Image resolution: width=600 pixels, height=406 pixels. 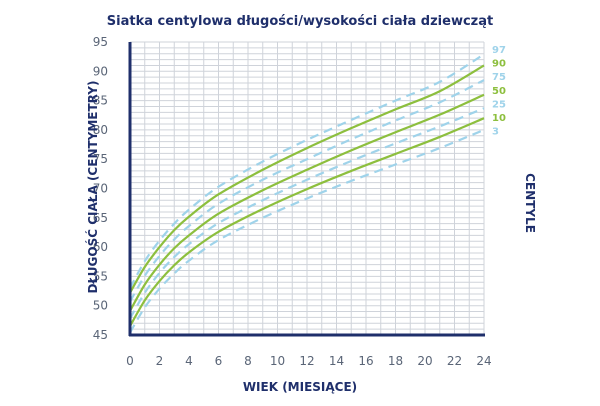 What do you see at coordinates (100, 247) in the screenshot?
I see `y-tick-label: 60` at bounding box center [100, 247].